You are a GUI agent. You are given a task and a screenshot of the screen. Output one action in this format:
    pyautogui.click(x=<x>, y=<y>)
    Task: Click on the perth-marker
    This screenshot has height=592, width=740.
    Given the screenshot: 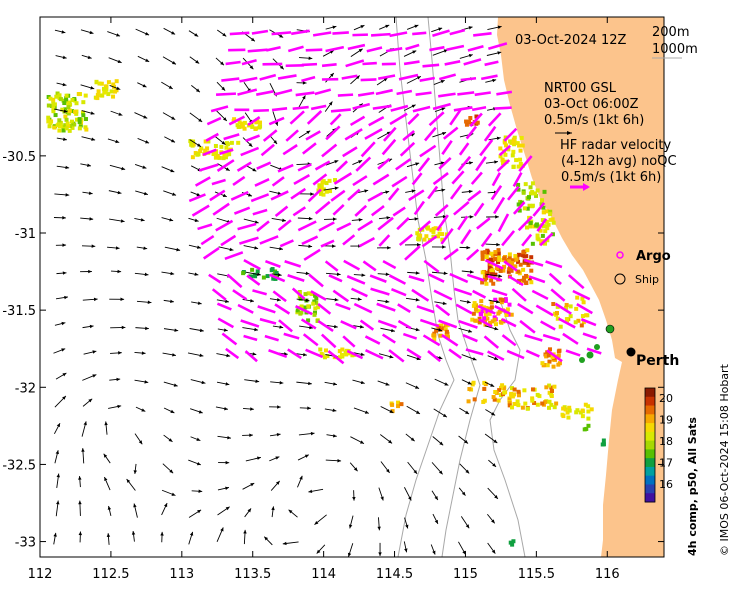 What is the action you would take?
    pyautogui.click(x=631, y=352)
    